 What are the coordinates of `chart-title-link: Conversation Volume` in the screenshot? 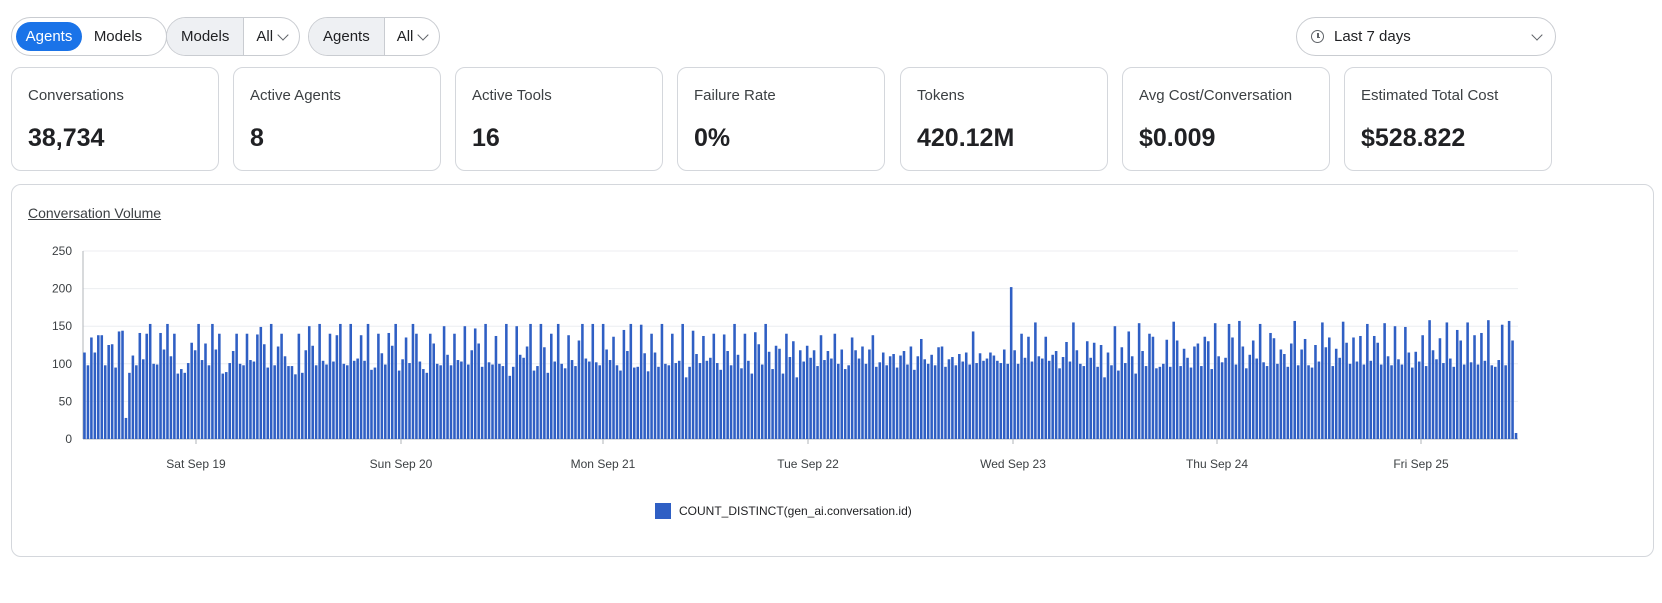 It's located at (95, 213).